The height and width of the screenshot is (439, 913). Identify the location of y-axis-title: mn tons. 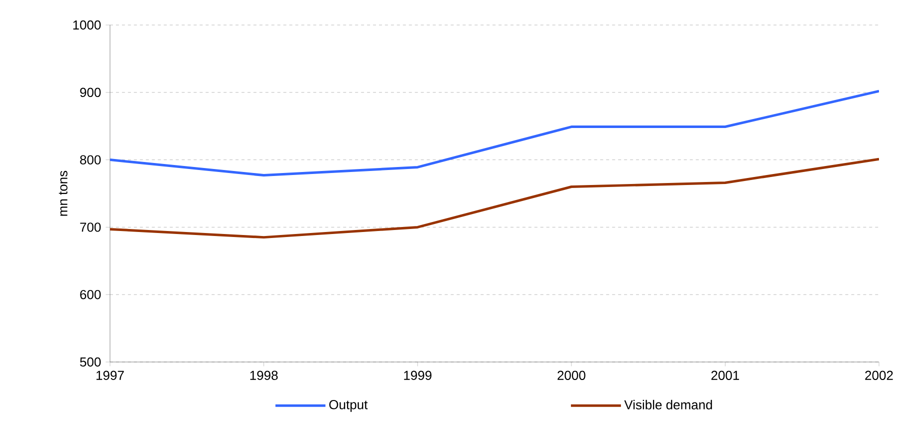
(63, 193).